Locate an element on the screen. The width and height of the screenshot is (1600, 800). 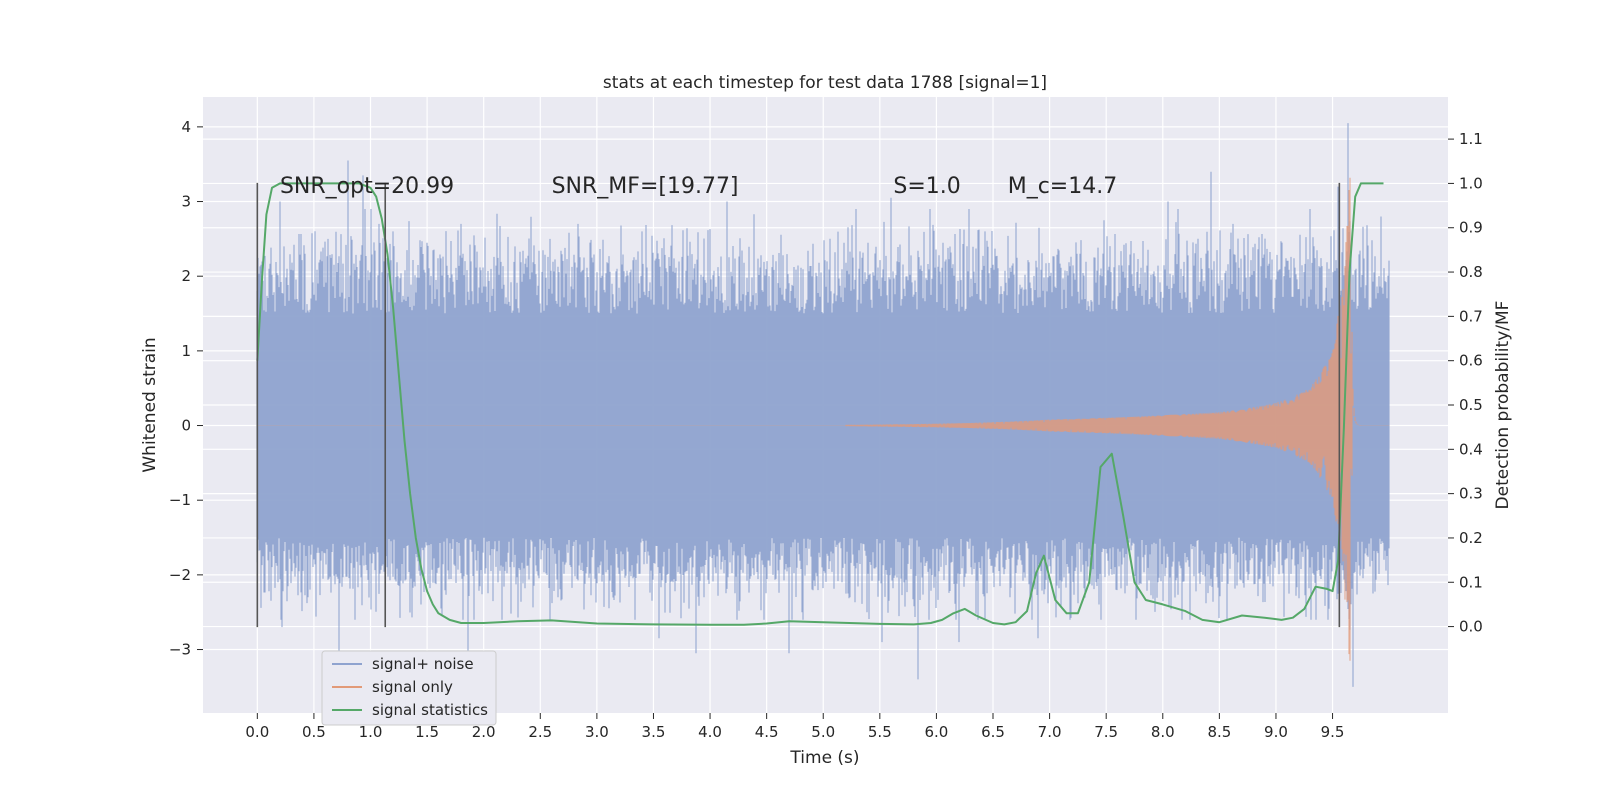
annotation-s-text: S=1.0 is located at coordinates (926, 186).